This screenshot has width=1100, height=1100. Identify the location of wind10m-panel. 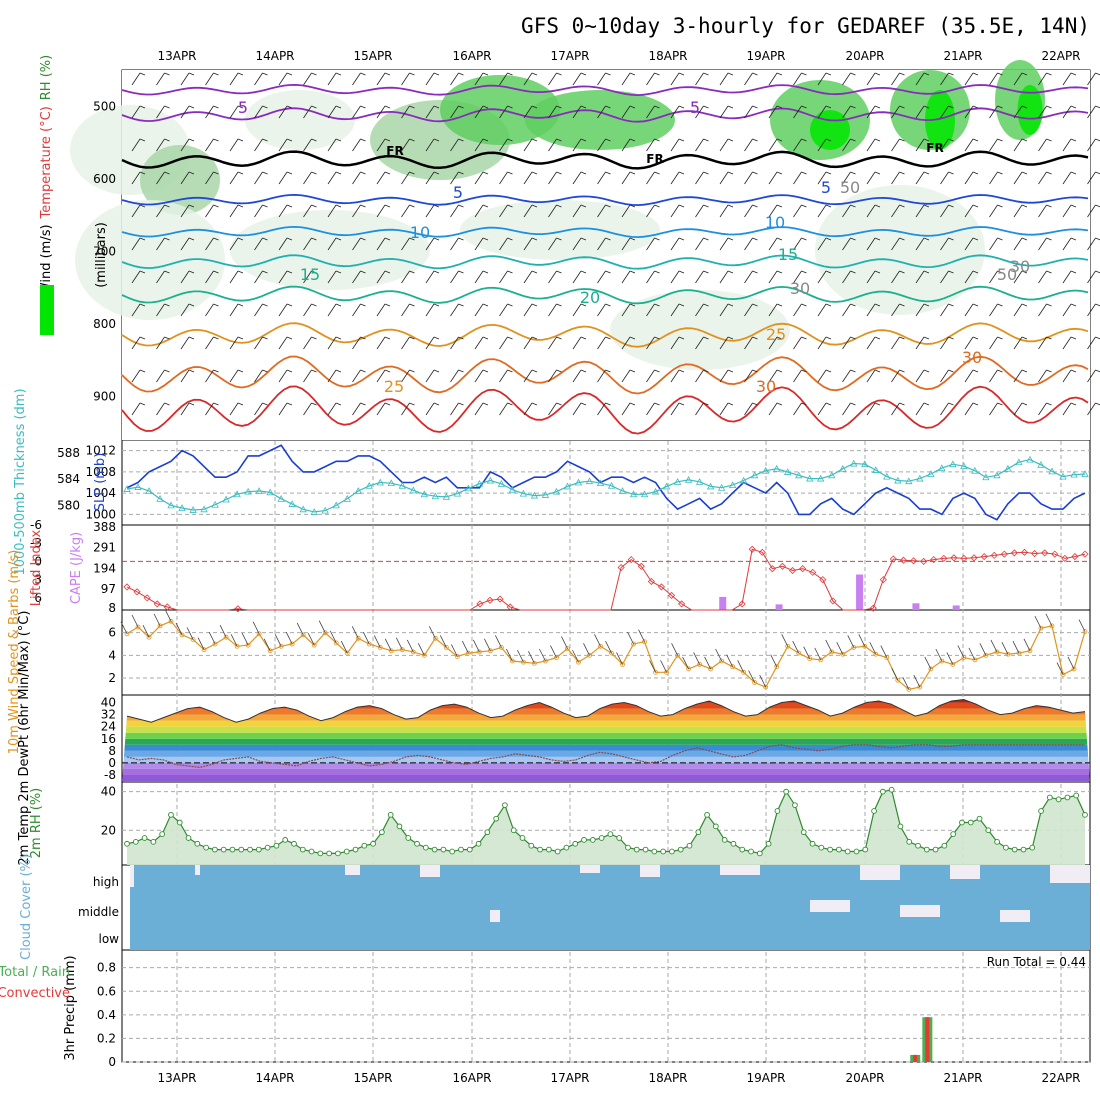
(604, 650).